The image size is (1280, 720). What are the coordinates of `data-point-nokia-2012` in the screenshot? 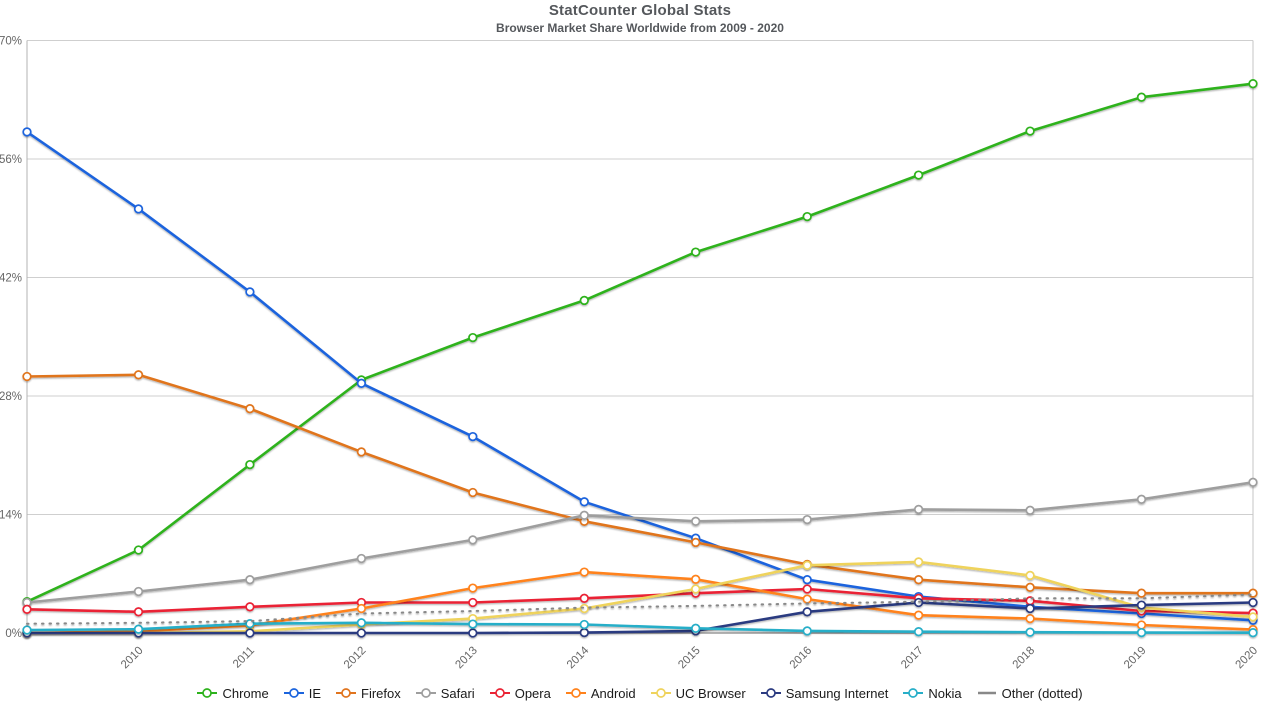 It's located at (361, 623).